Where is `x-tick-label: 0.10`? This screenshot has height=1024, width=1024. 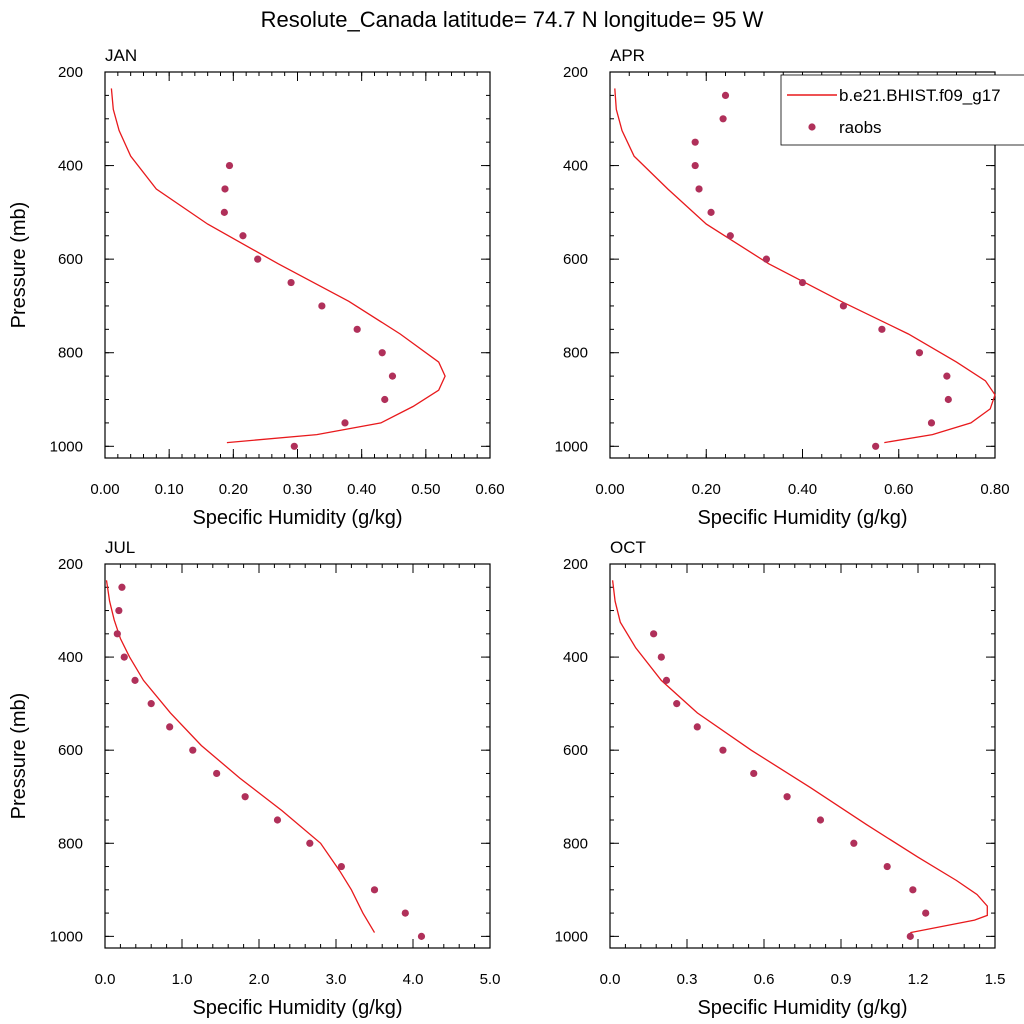
x-tick-label: 0.10 is located at coordinates (169, 489).